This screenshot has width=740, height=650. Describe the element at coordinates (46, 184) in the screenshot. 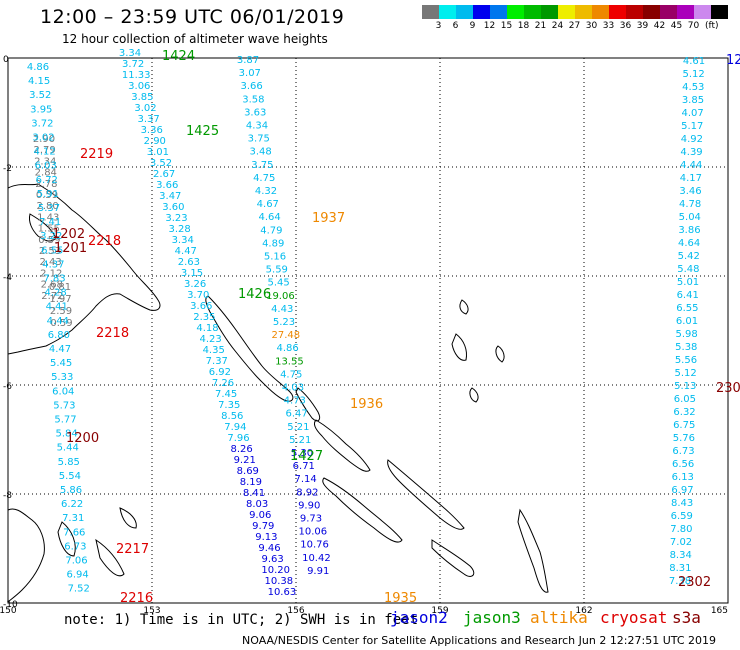

I see `wave-height-label: 2.78` at that location.